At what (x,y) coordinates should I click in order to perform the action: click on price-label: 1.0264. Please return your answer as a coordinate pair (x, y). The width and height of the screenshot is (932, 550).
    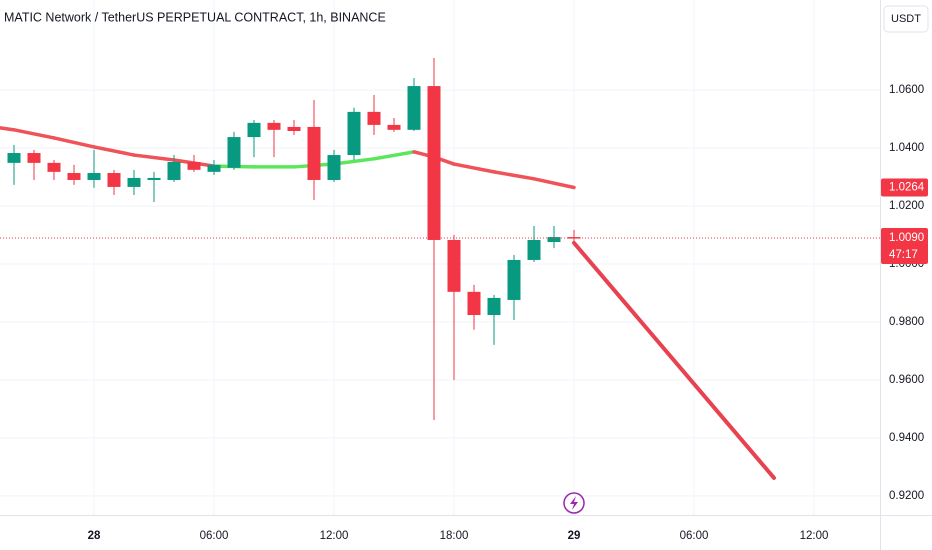
    Looking at the image, I should click on (907, 188).